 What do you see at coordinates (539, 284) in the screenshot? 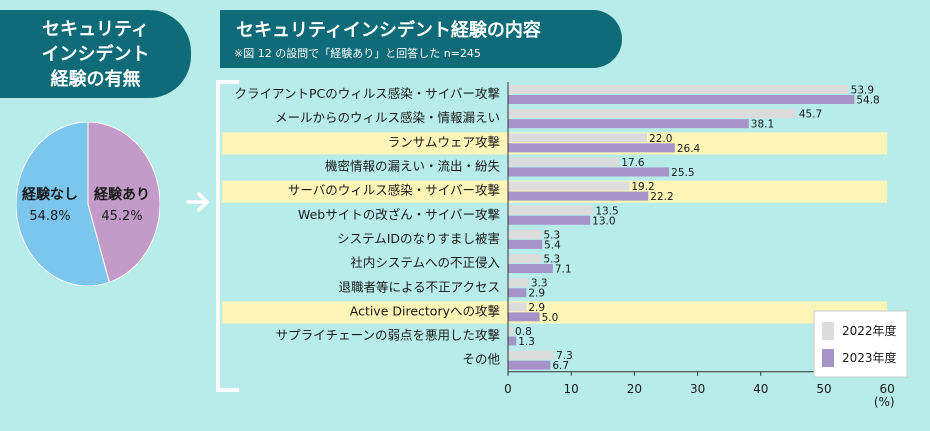
I see `bar-value-label: 3.3` at bounding box center [539, 284].